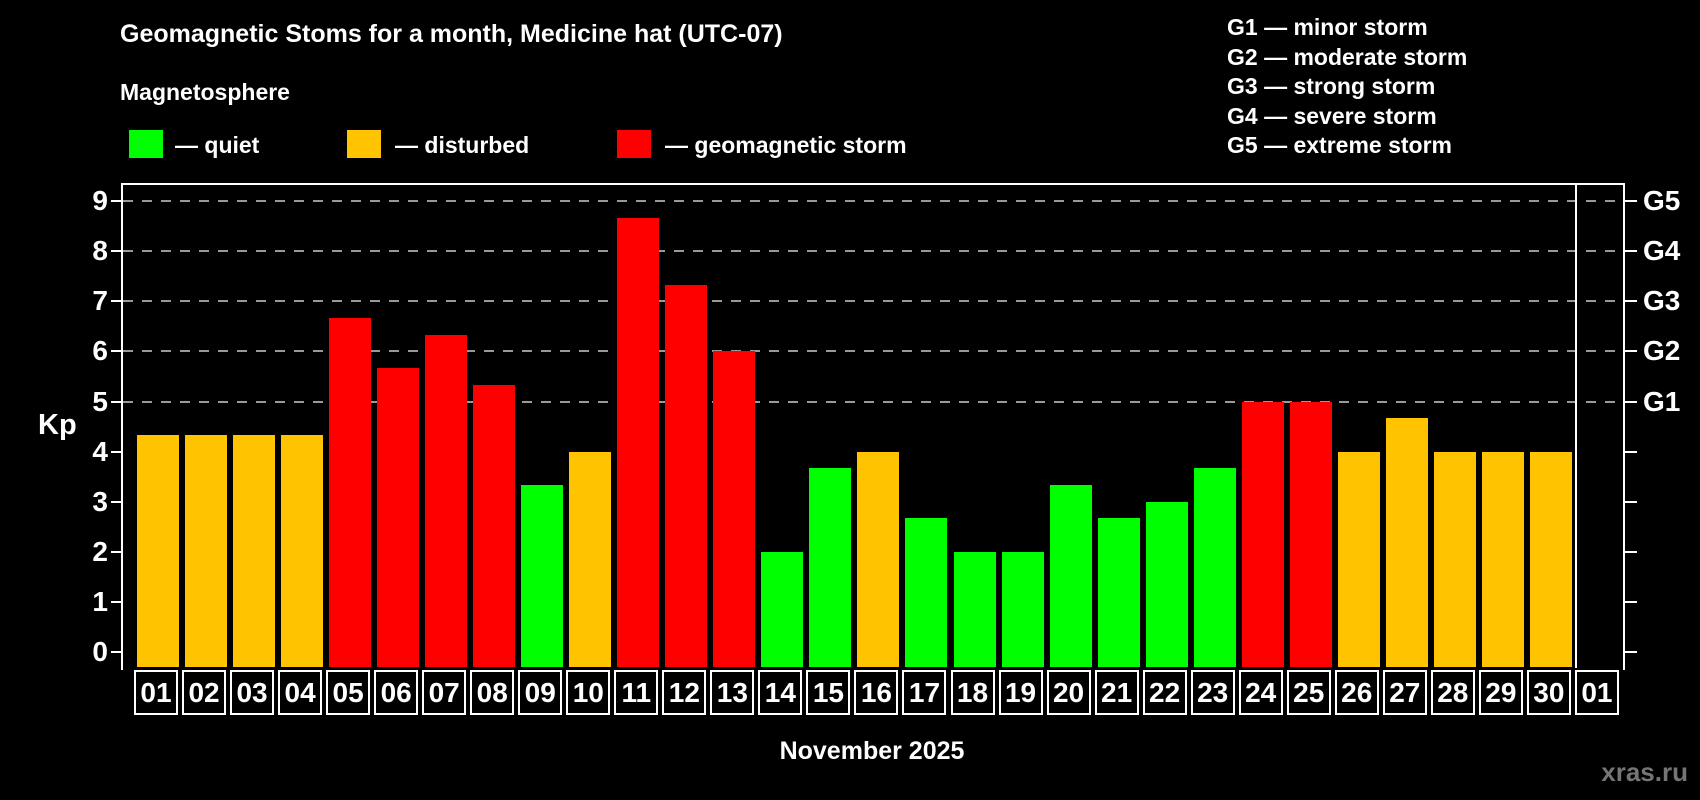  Describe the element at coordinates (100, 601) in the screenshot. I see `y-axis-label-1: 1` at that location.